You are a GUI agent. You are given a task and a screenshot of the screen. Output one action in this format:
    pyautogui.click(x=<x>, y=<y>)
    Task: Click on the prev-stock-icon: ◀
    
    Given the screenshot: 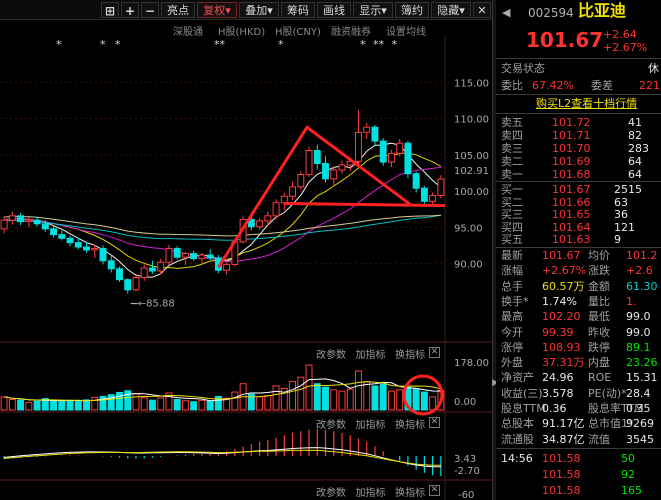 What is the action you would take?
    pyautogui.click(x=506, y=12)
    